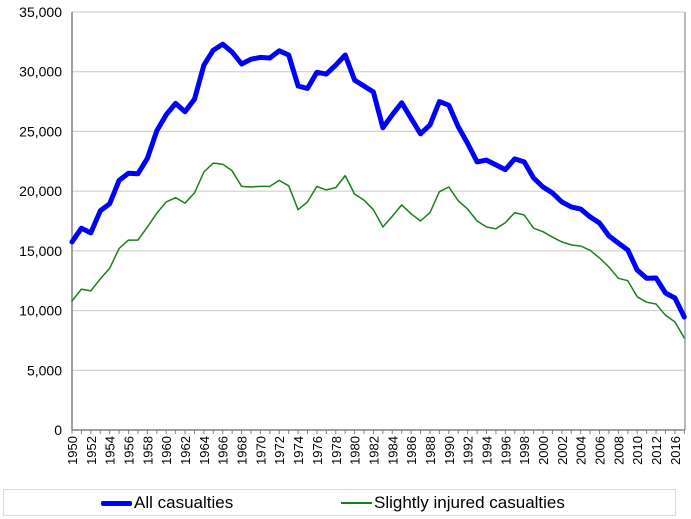 This screenshot has width=691, height=519. I want to click on x-tick-label: 1982, so click(373, 450).